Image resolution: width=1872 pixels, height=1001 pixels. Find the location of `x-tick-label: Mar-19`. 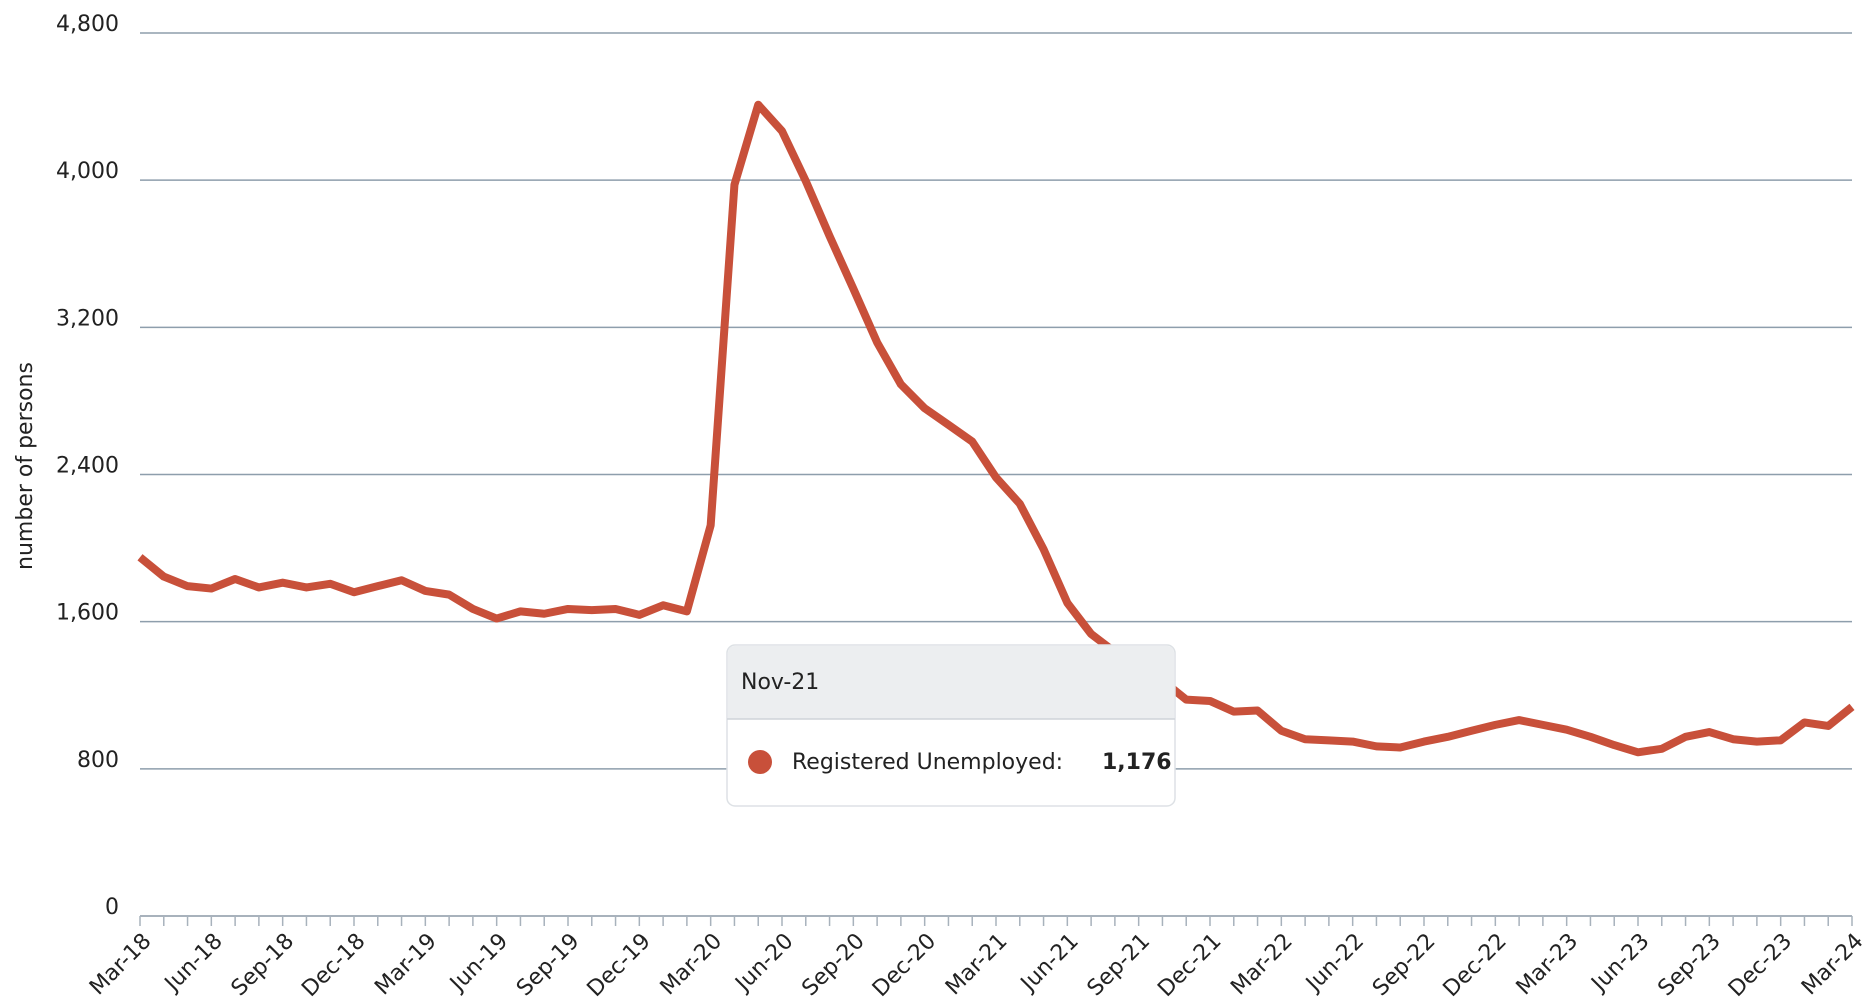

x-tick-label: Mar-19 is located at coordinates (405, 964).